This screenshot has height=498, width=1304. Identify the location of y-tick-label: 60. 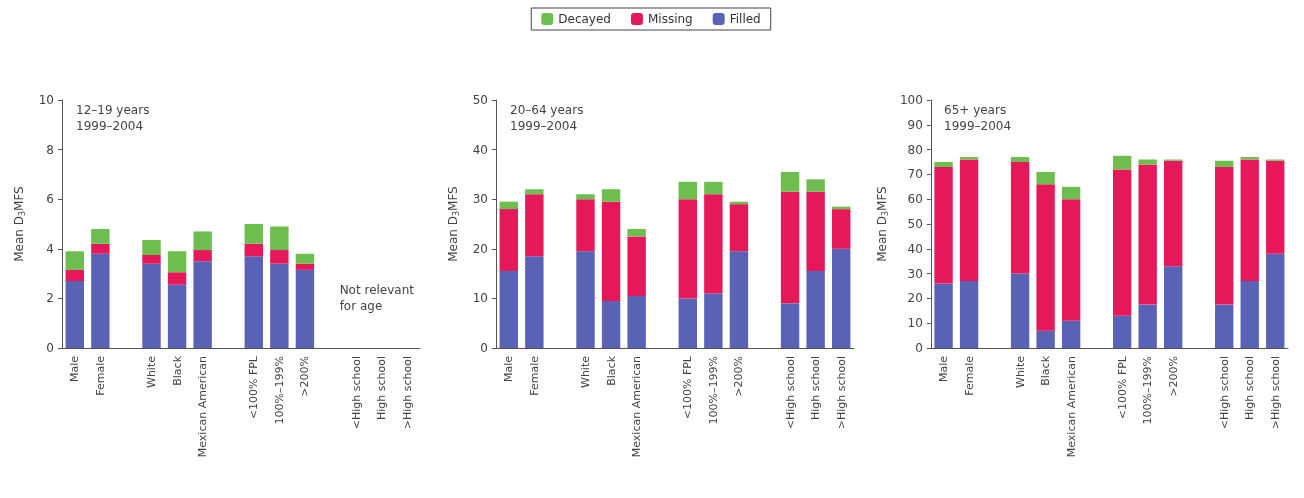
(915, 199).